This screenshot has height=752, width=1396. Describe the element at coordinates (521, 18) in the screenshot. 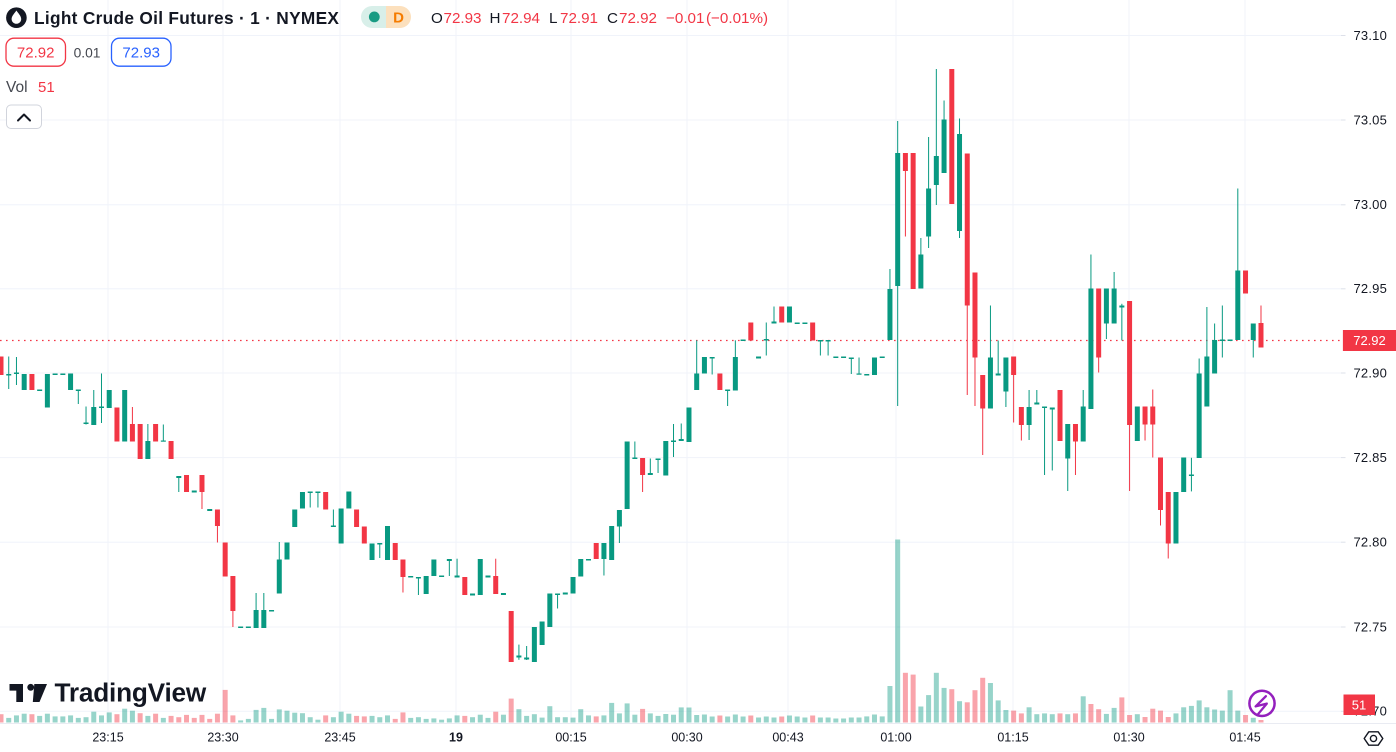

I see `svg-text: 72.94` at that location.